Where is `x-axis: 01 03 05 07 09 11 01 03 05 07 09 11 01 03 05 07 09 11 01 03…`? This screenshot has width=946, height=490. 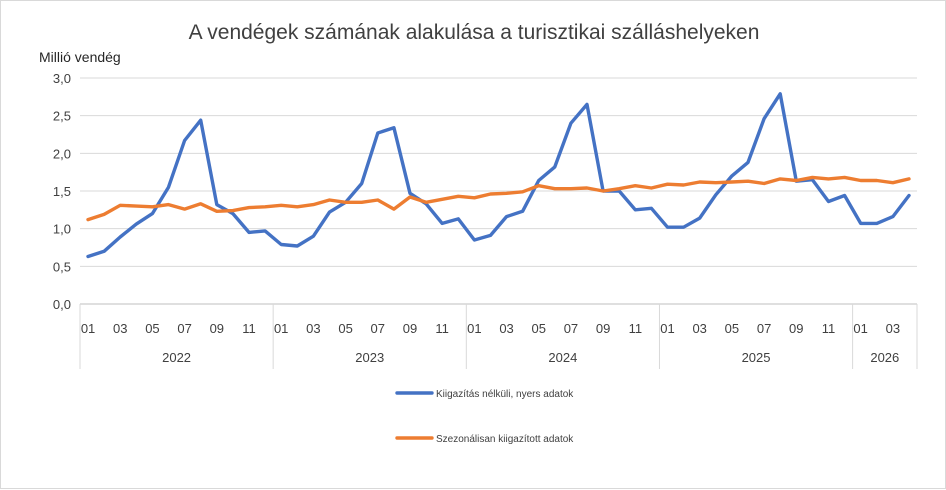 x-axis: 01 03 05 07 09 11 01 03 05 07 09 11 01 03 05 07 09 11 01 03… is located at coordinates (498, 336).